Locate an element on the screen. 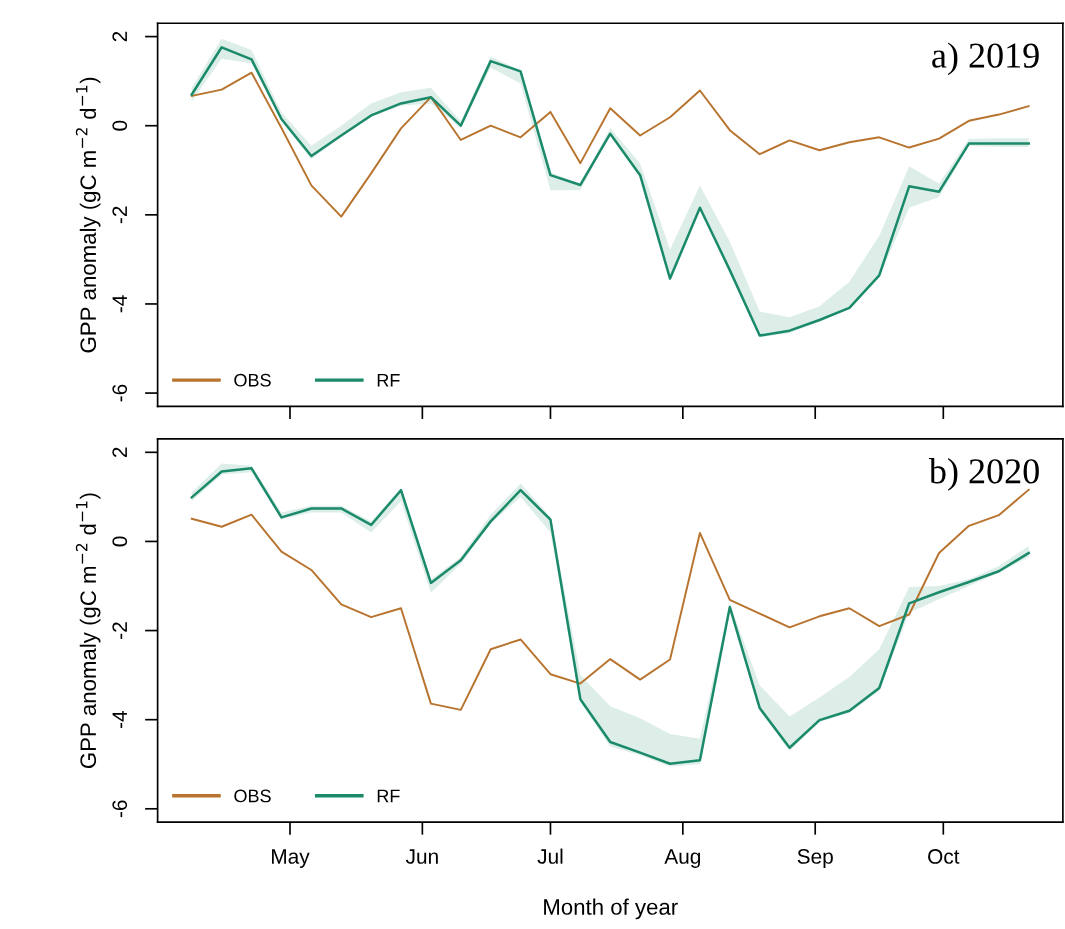 The height and width of the screenshot is (929, 1065). x-tick-label: May is located at coordinates (291, 858).